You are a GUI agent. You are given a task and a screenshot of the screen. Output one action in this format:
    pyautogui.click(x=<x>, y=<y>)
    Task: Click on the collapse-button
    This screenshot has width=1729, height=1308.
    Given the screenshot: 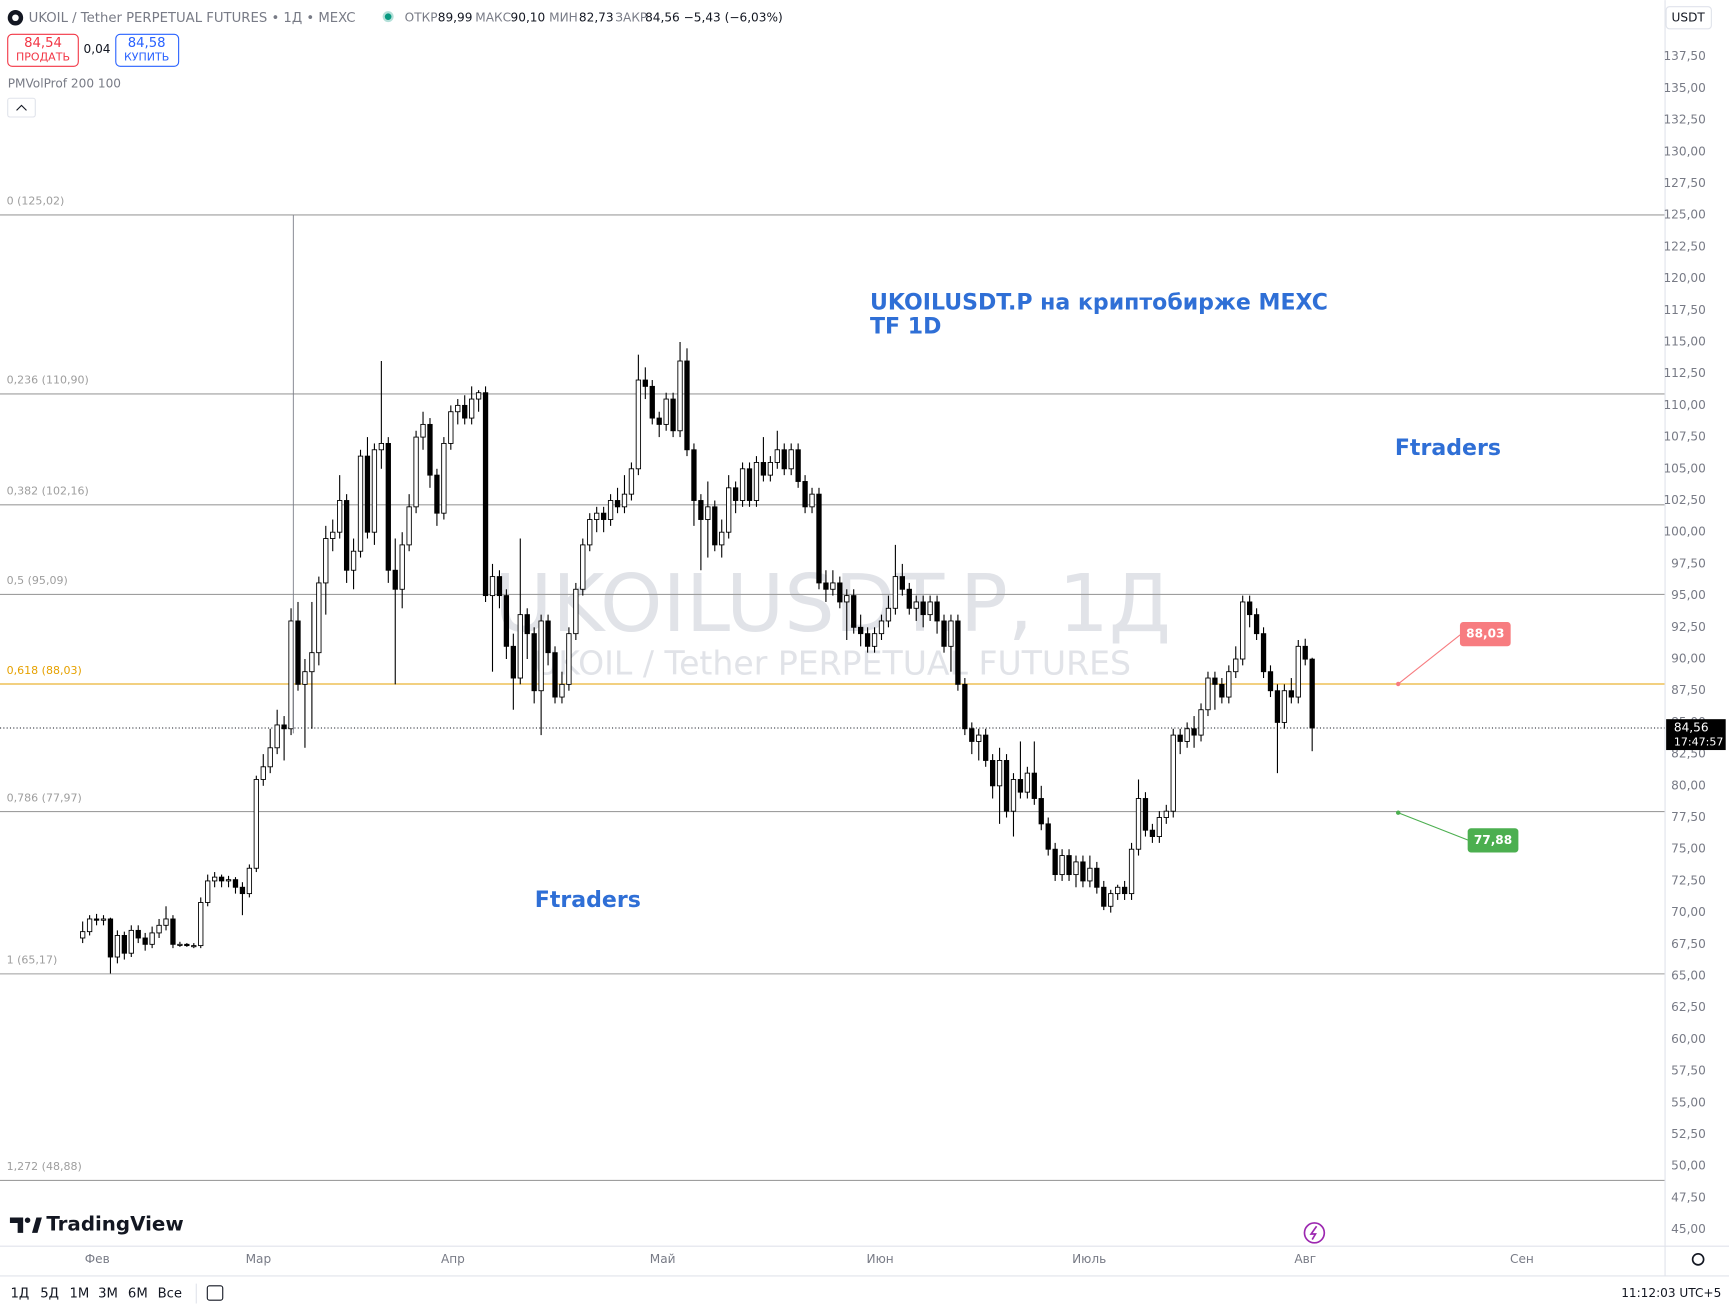 What is the action you would take?
    pyautogui.click(x=21, y=107)
    